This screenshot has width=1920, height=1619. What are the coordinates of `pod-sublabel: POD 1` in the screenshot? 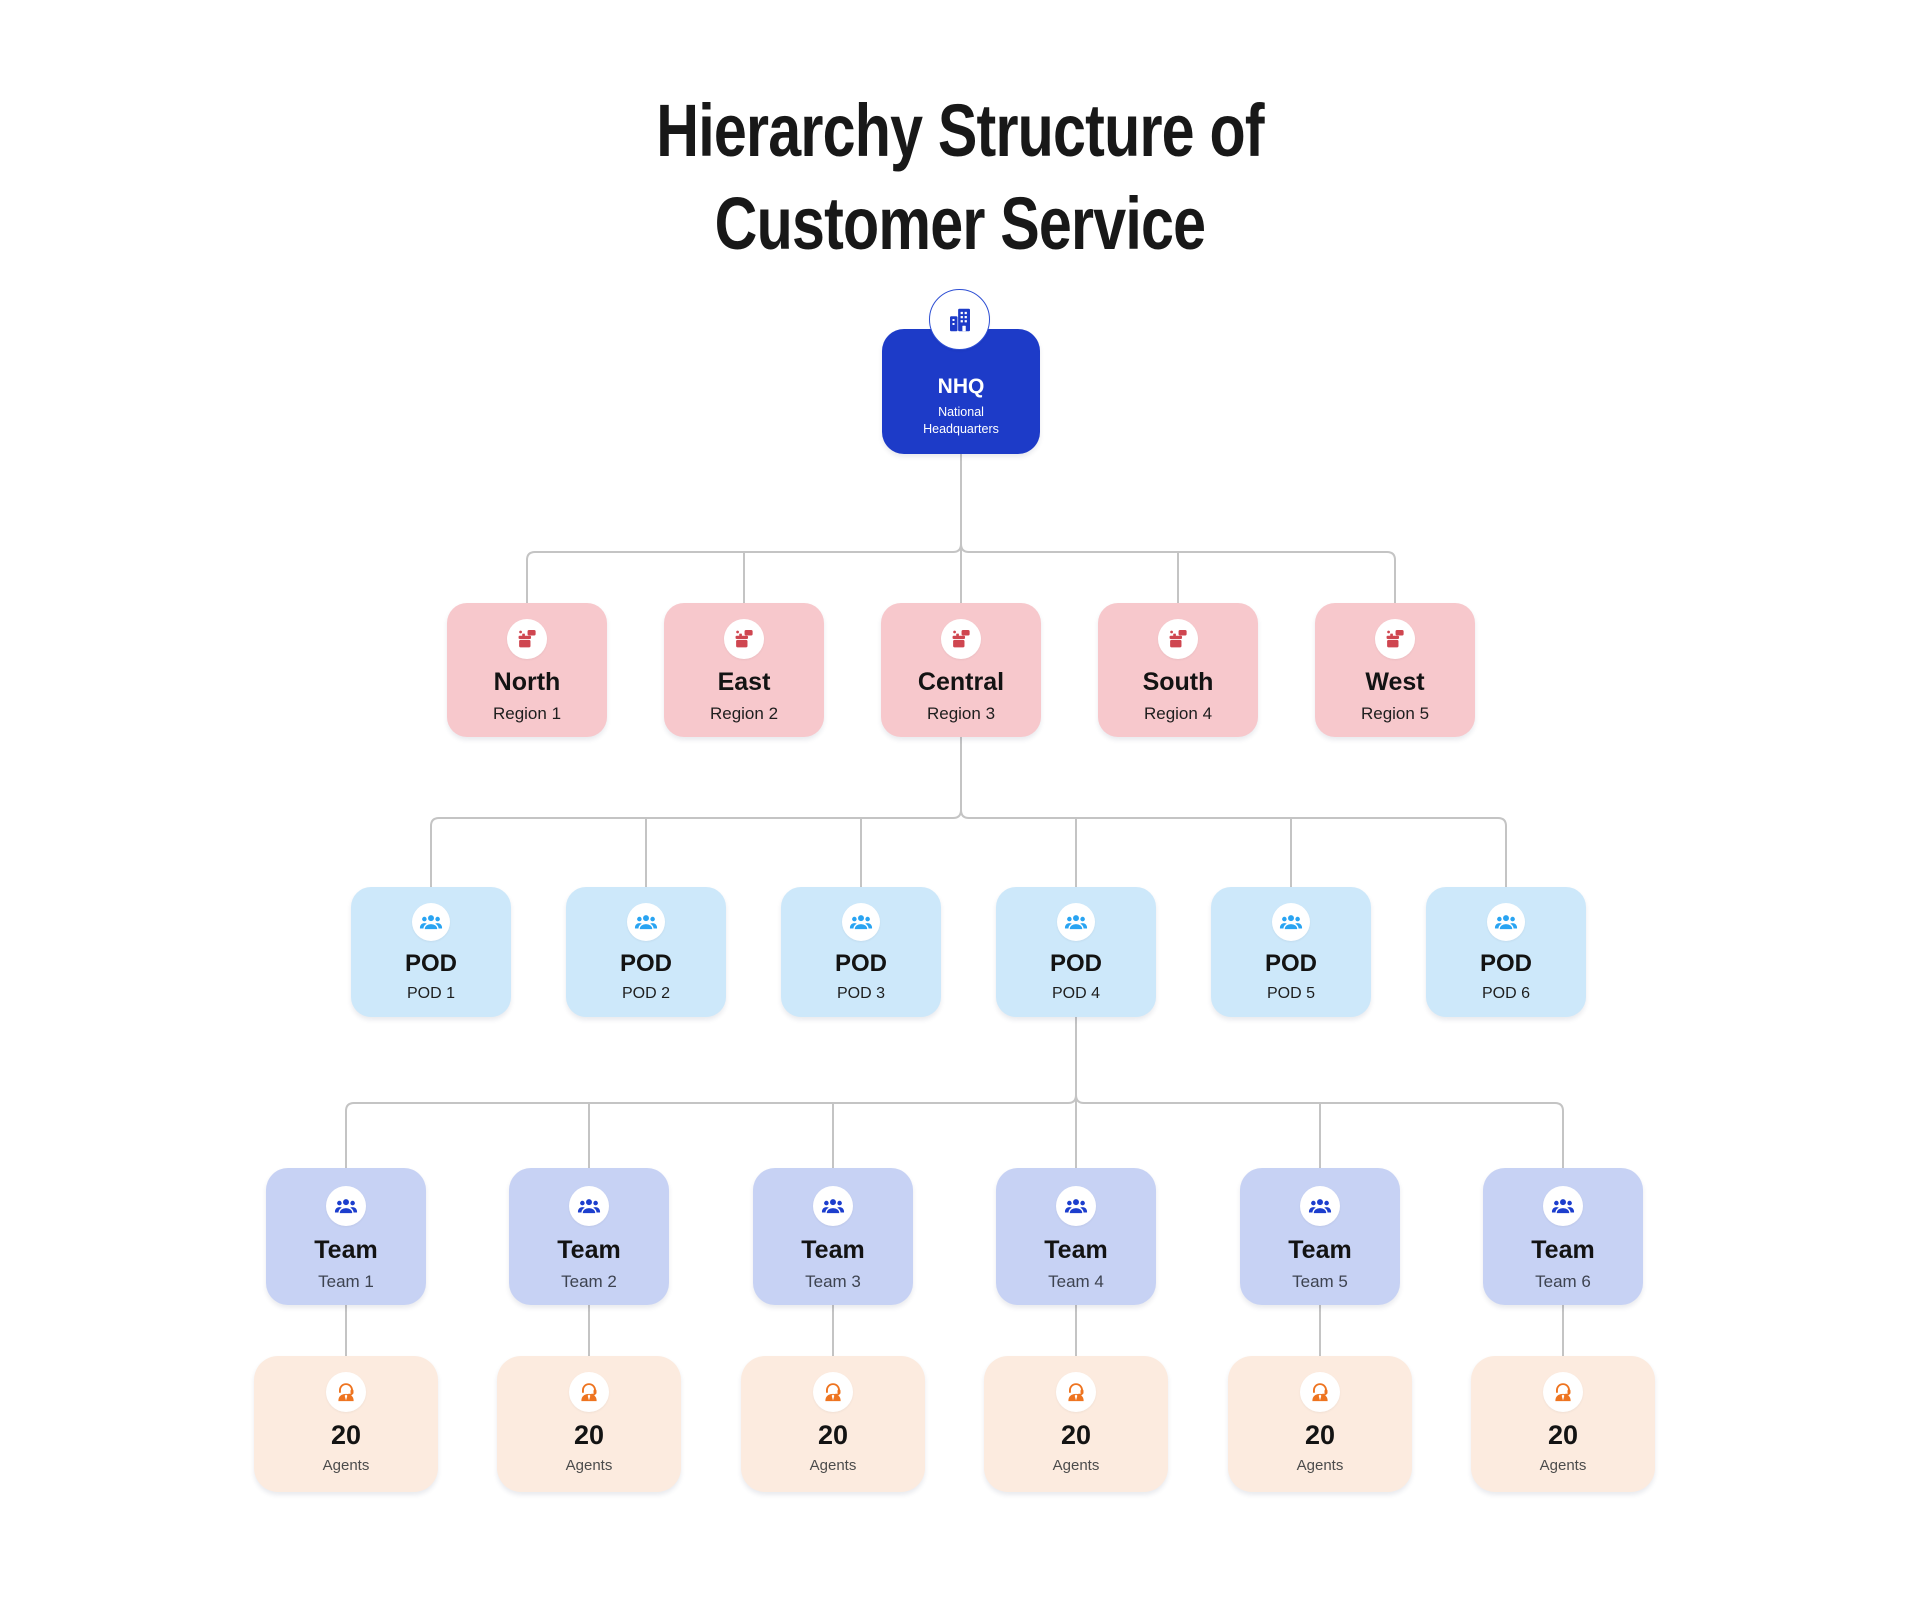 It's located at (430, 993).